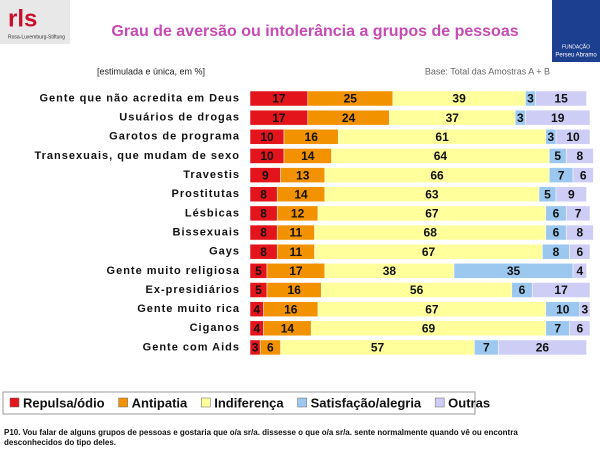 Image resolution: width=600 pixels, height=450 pixels. I want to click on value-label: 26, so click(543, 348).